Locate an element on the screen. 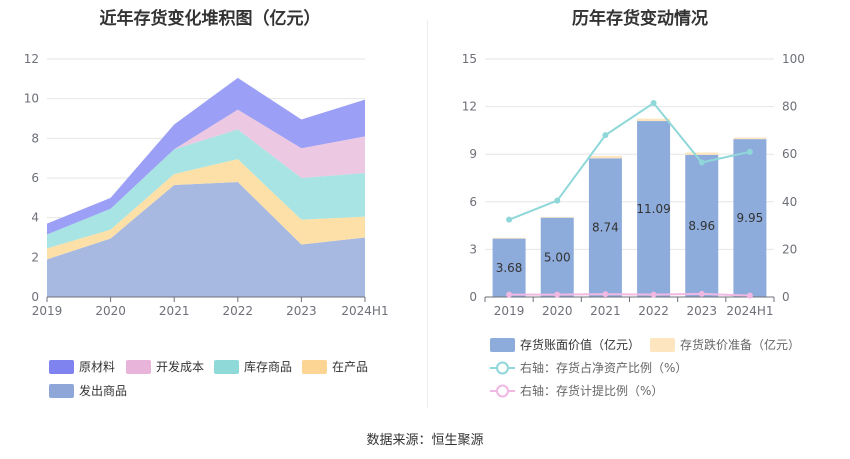  source-footer: 数据来源：恒生聚源 is located at coordinates (425, 440).